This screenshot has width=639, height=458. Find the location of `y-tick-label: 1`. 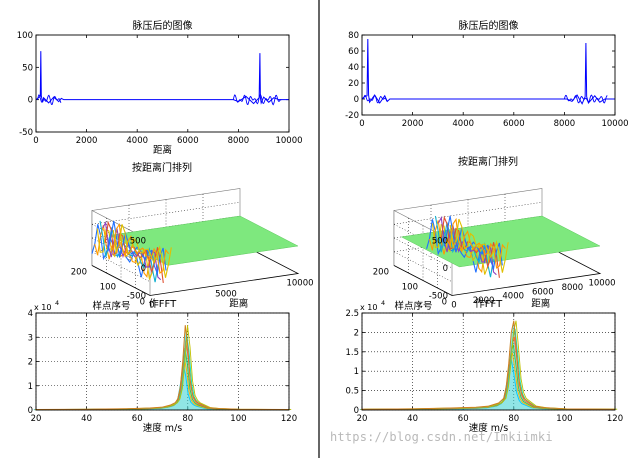

y-tick-label: 1 is located at coordinates (30, 387).